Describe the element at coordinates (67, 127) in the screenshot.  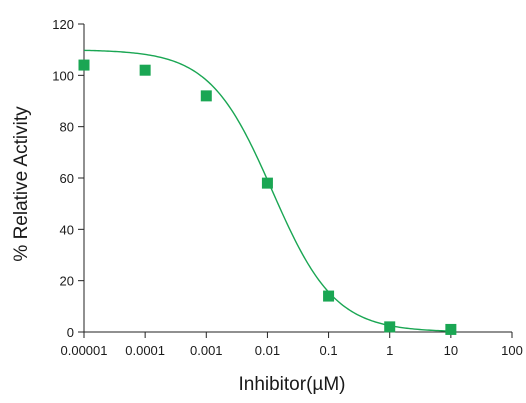
I see `y-tick-label: 80` at that location.